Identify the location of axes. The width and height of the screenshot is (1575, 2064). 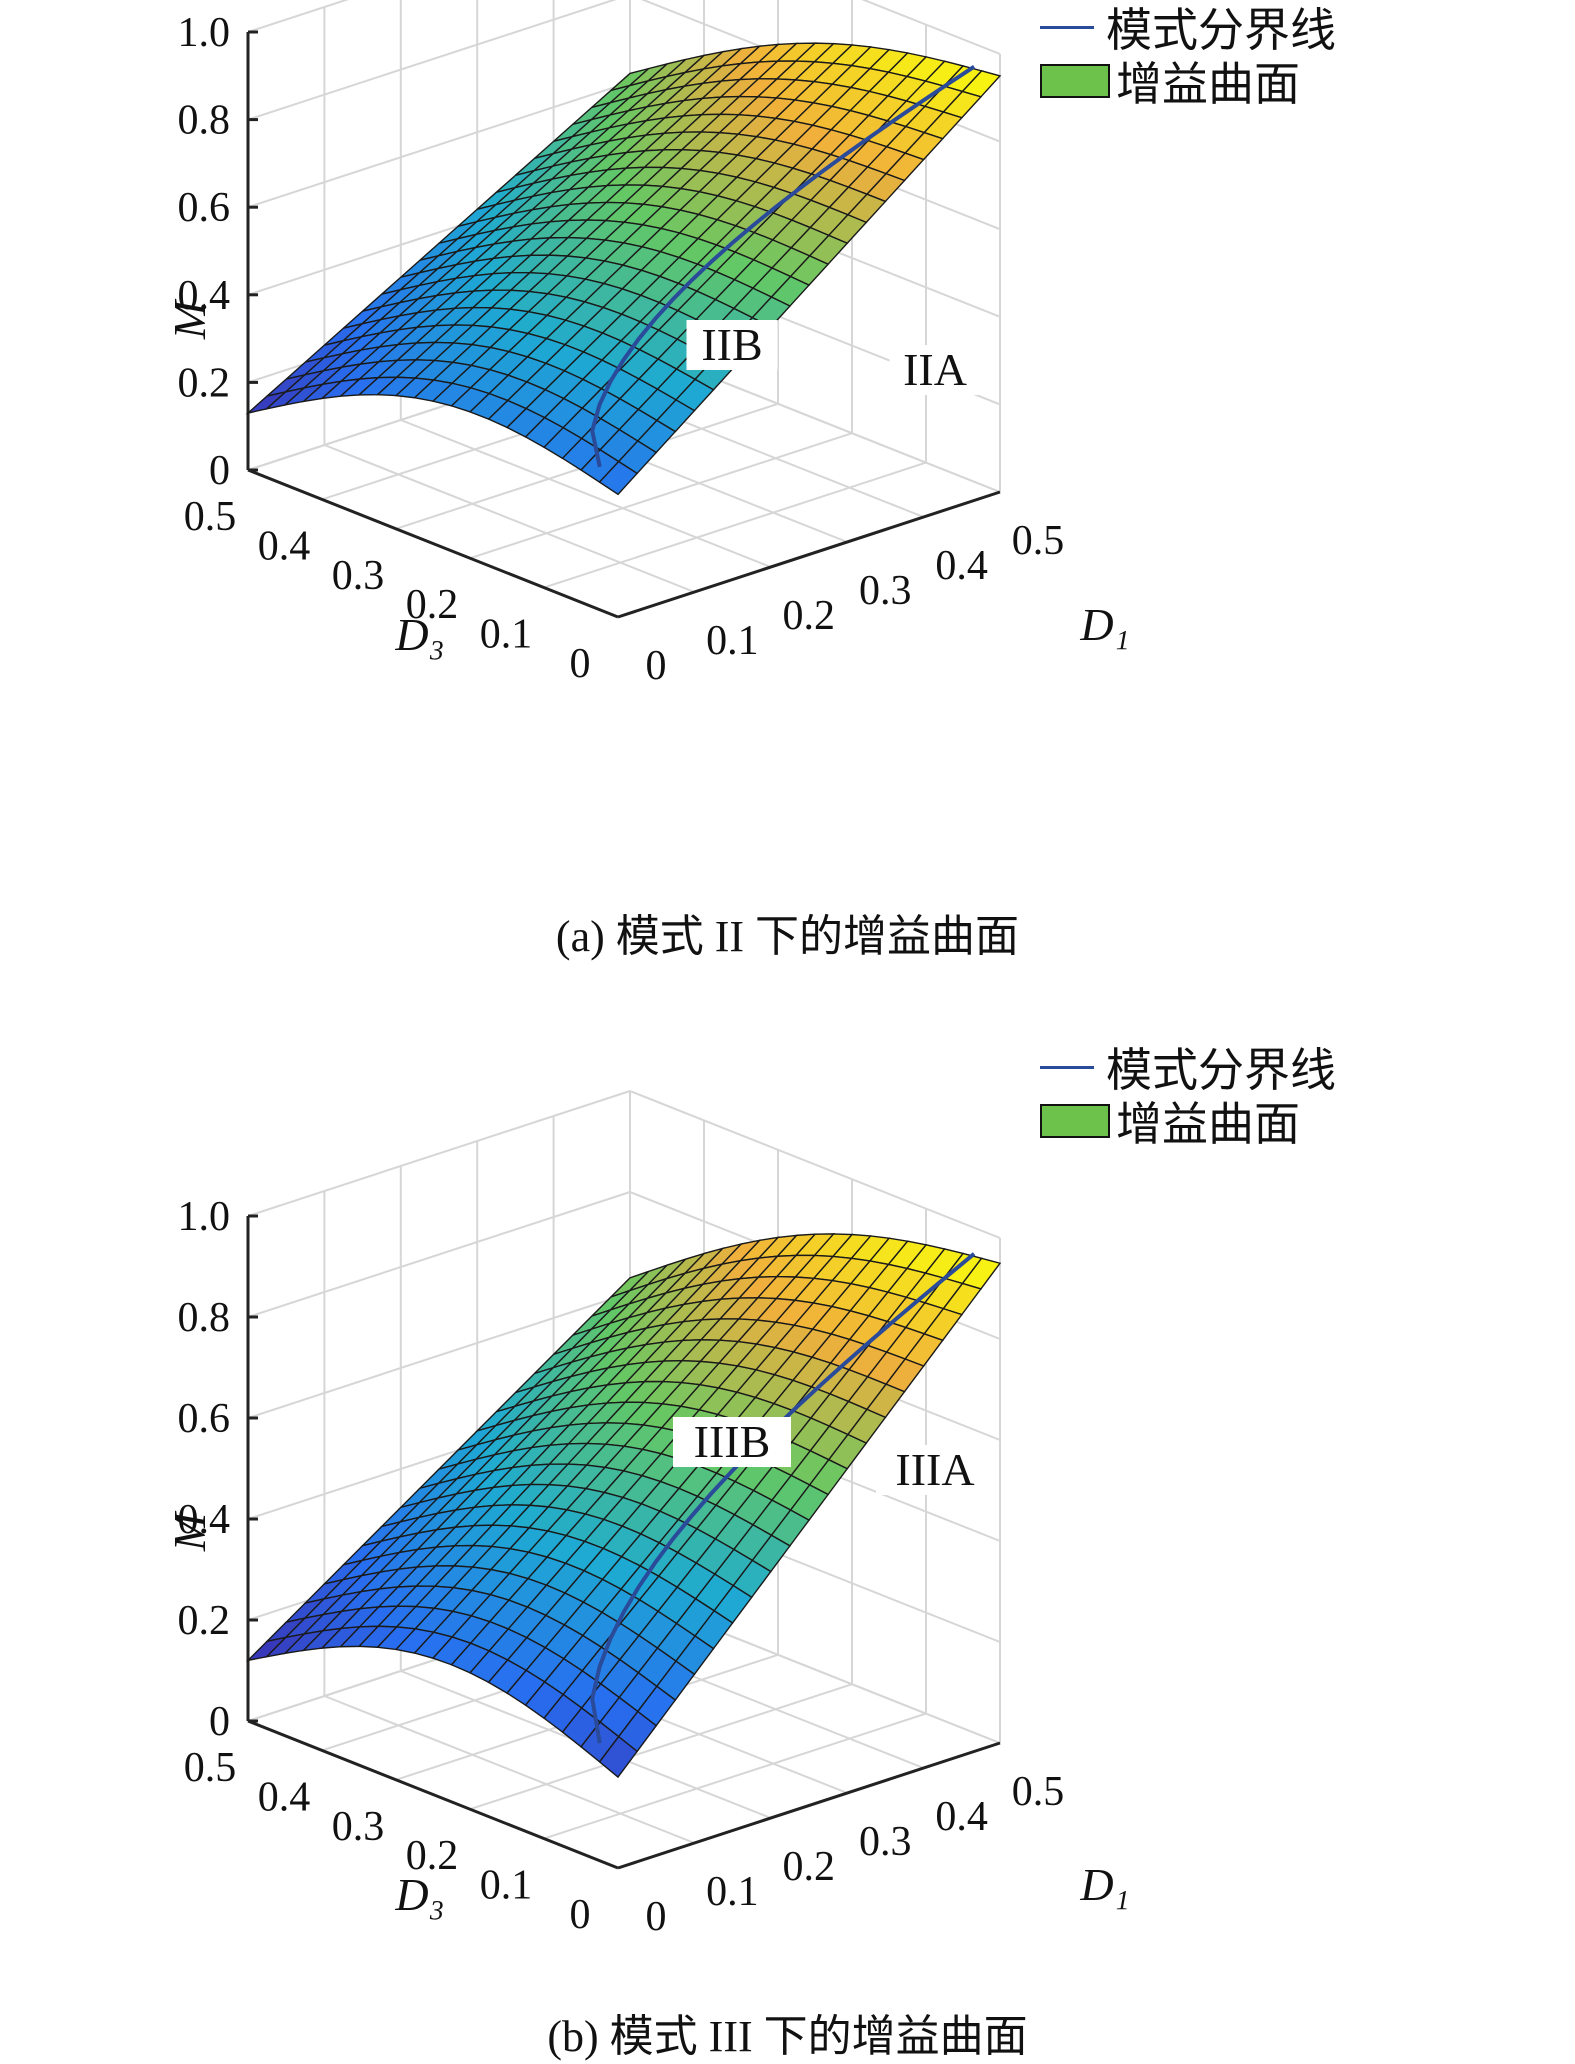
(623, 324).